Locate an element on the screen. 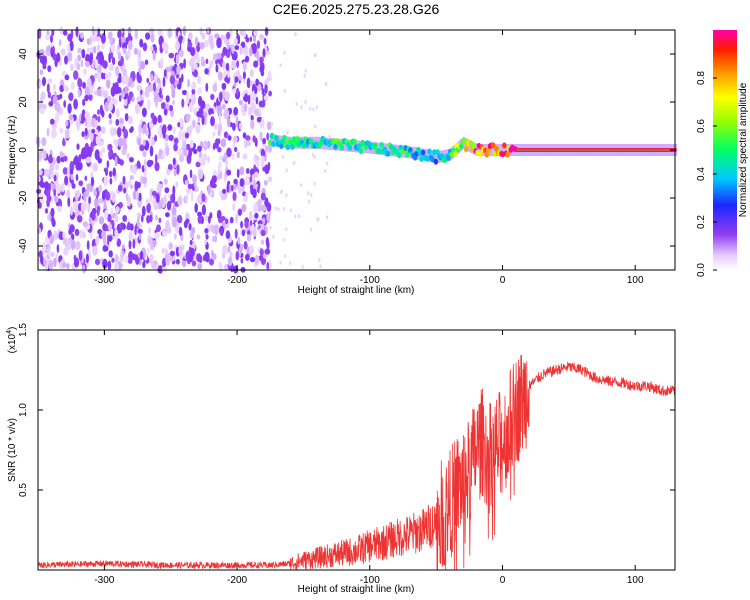 The width and height of the screenshot is (750, 600). x-tick-label: -100 is located at coordinates (370, 580).